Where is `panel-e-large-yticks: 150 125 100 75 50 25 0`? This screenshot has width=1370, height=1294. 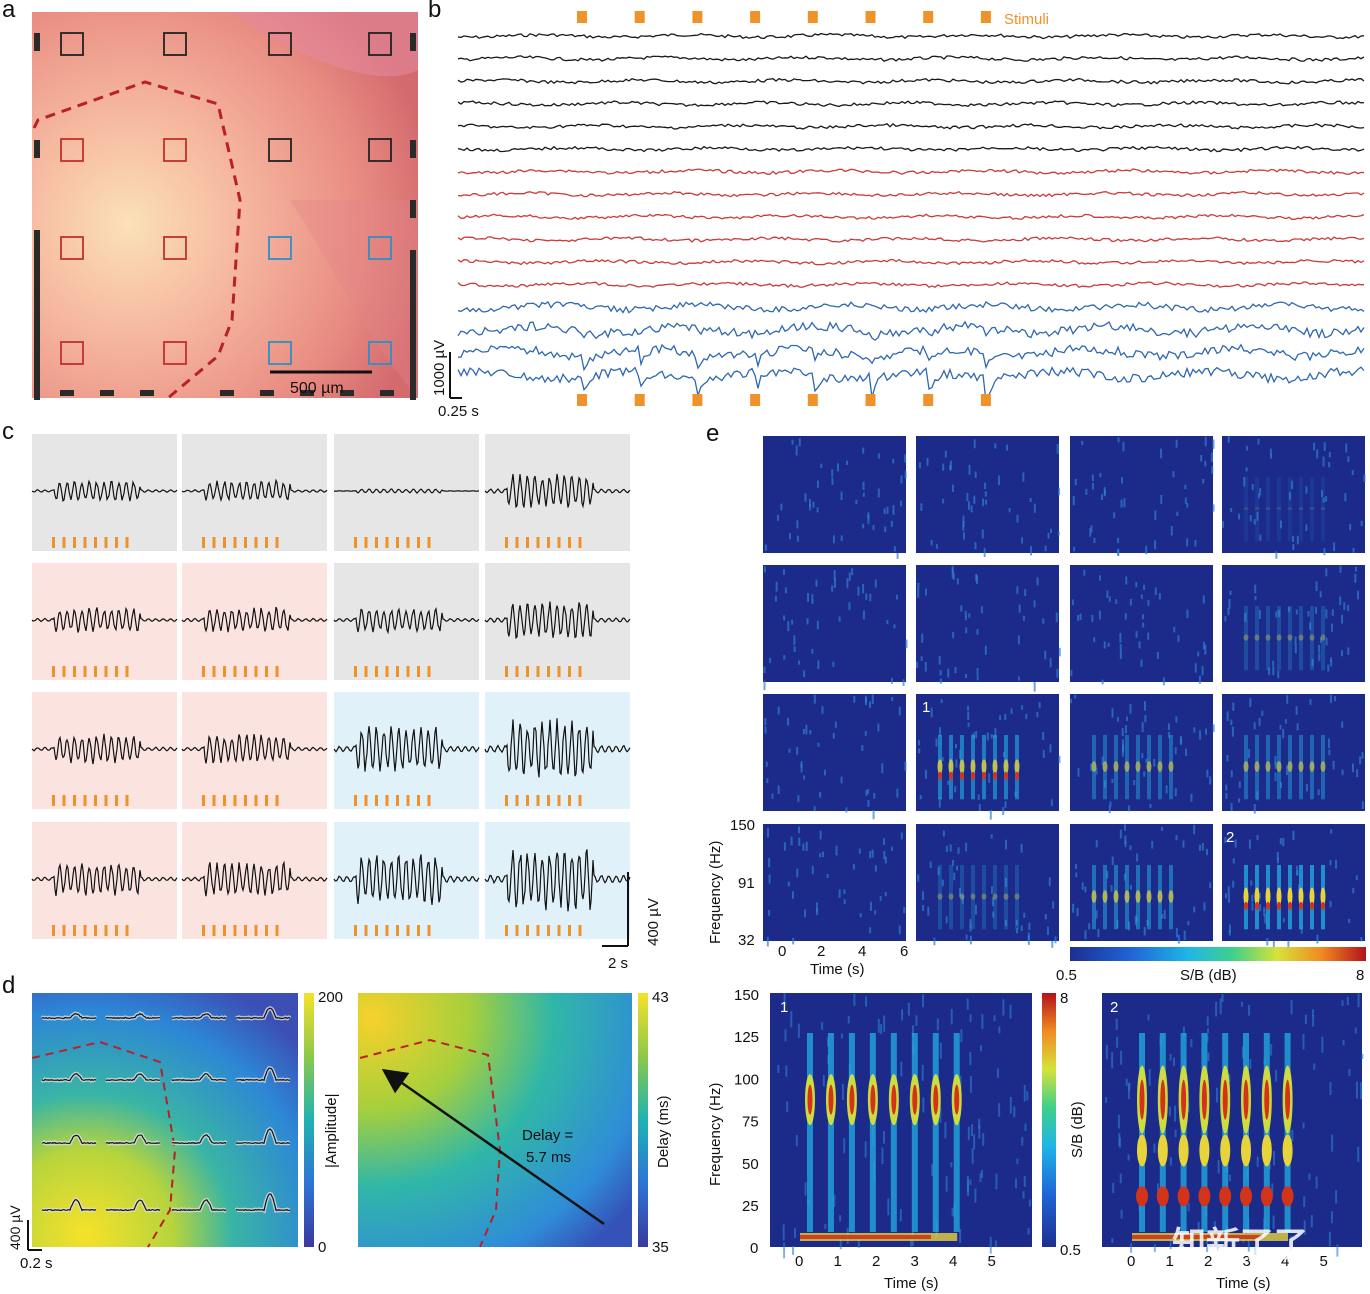 panel-e-large-yticks: 150 125 100 75 50 25 0 is located at coordinates (746, 1122).